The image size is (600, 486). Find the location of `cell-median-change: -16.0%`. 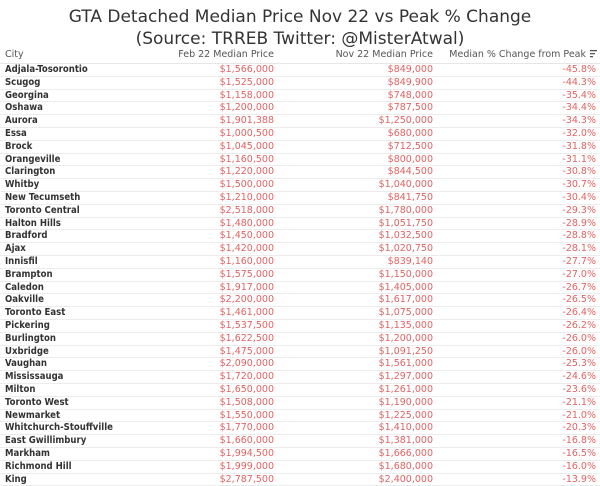

cell-median-change: -16.0% is located at coordinates (579, 467).